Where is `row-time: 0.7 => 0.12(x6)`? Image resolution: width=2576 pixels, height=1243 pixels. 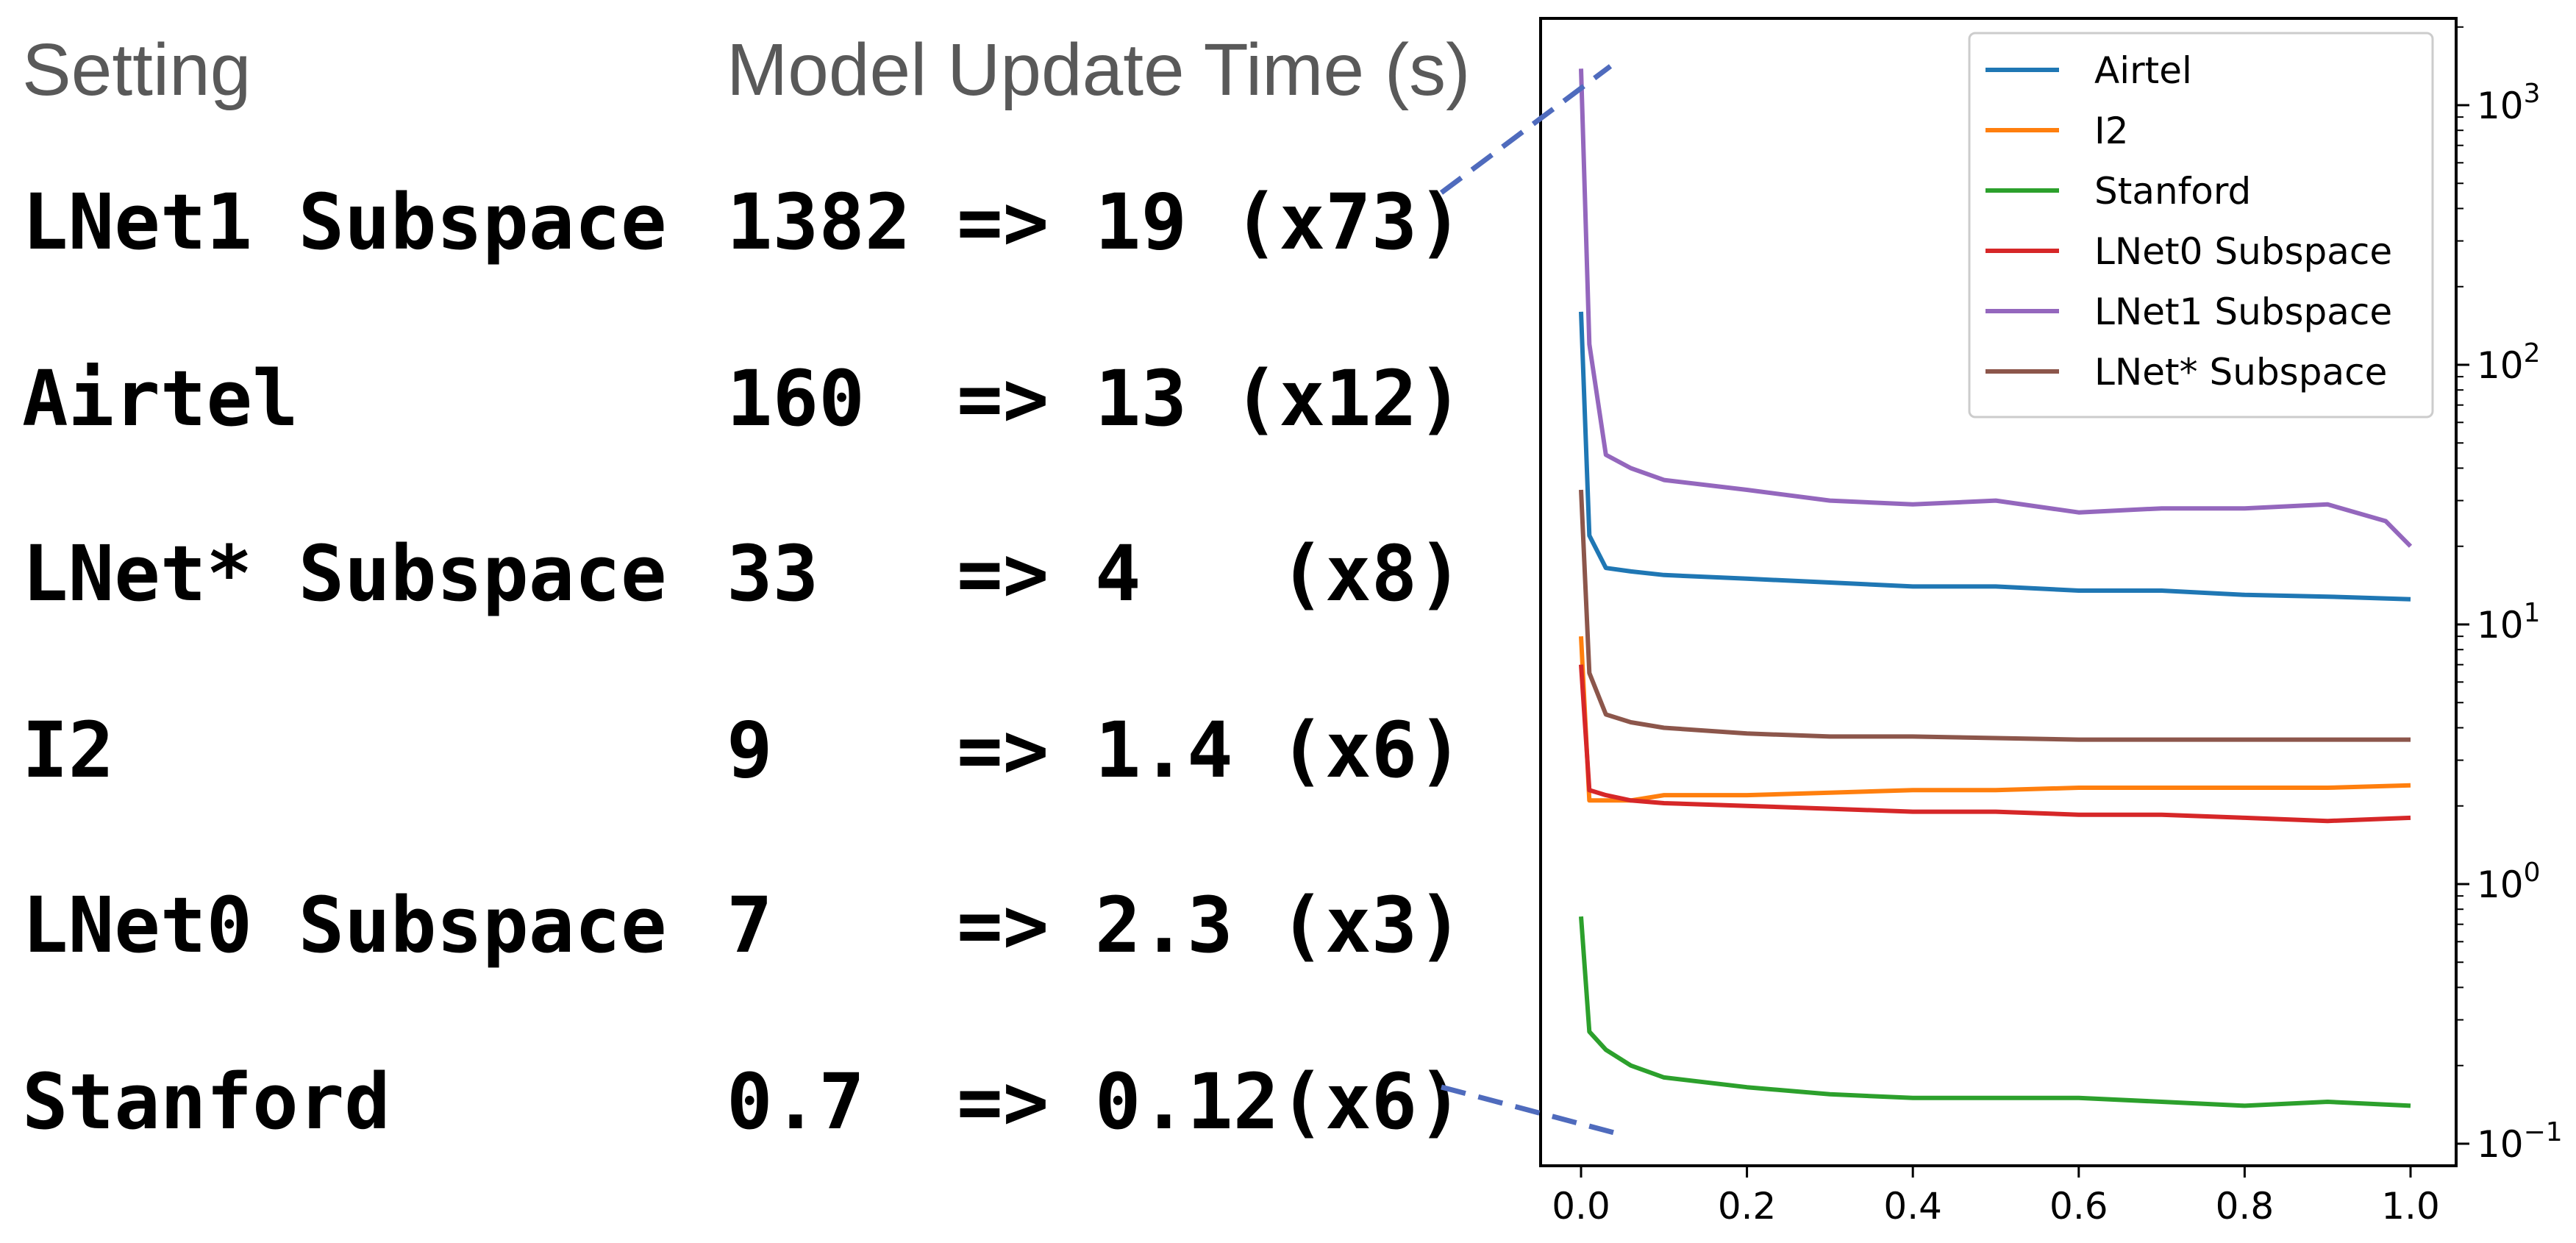
row-time: 0.7 => 0.12(x6) is located at coordinates (1095, 1102).